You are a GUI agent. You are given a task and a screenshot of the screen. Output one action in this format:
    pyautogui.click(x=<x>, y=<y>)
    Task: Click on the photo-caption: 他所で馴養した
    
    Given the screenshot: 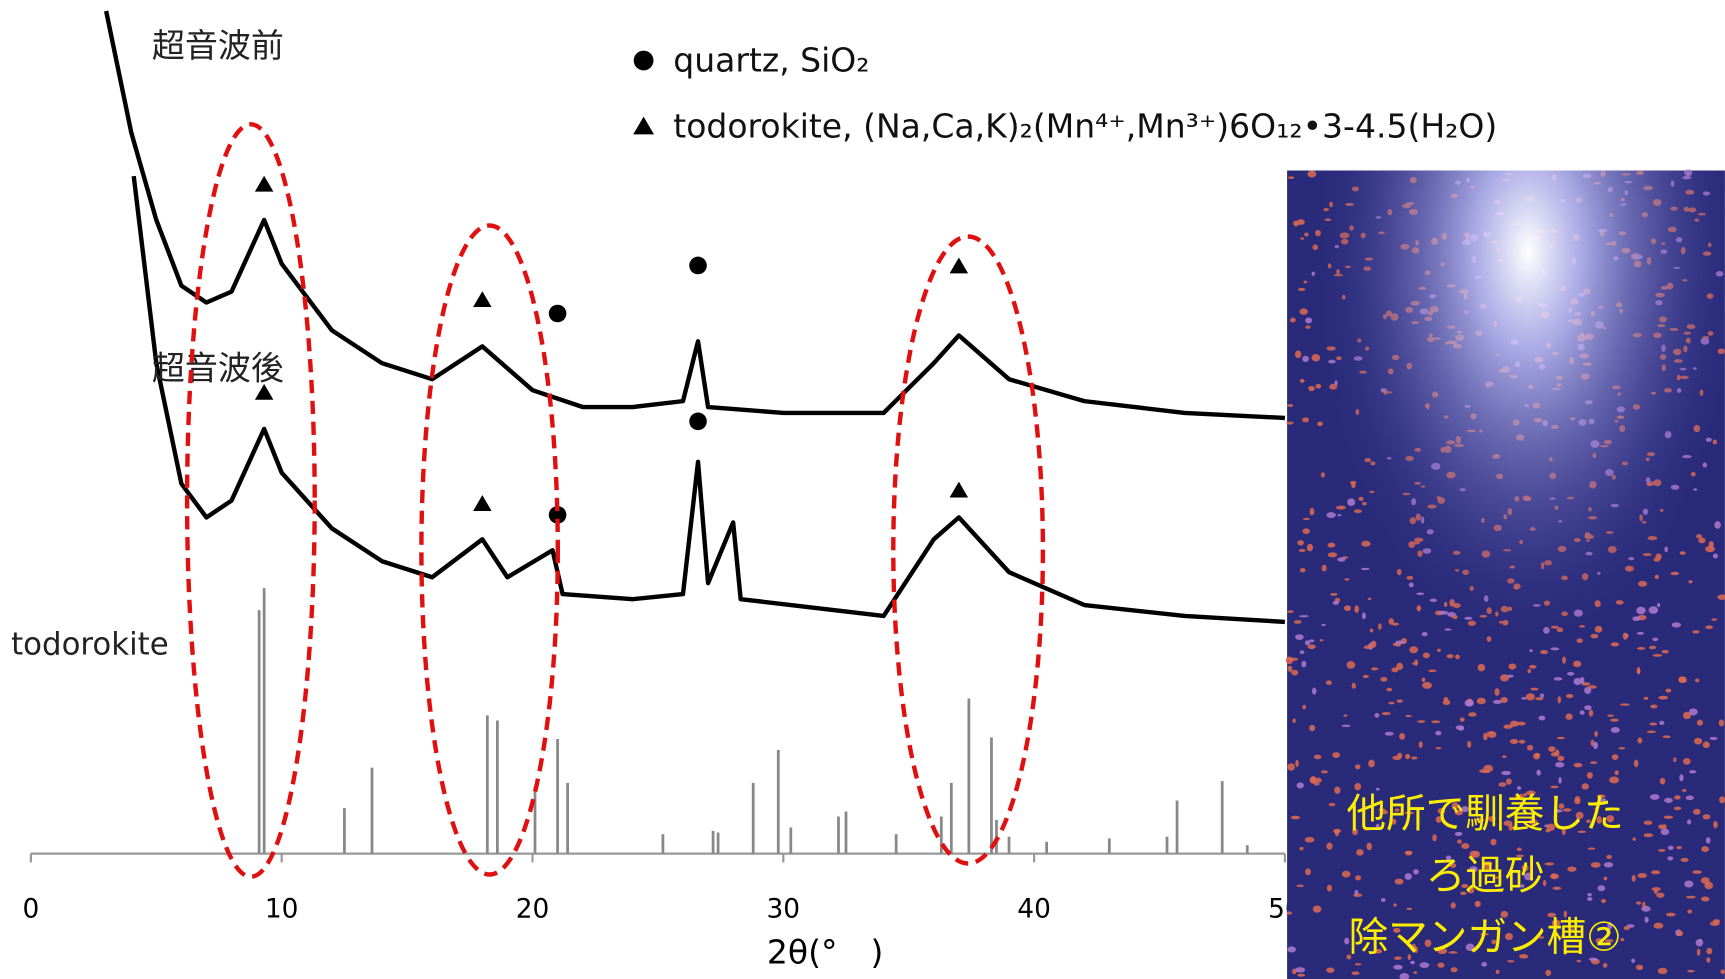 What is the action you would take?
    pyautogui.click(x=1485, y=814)
    